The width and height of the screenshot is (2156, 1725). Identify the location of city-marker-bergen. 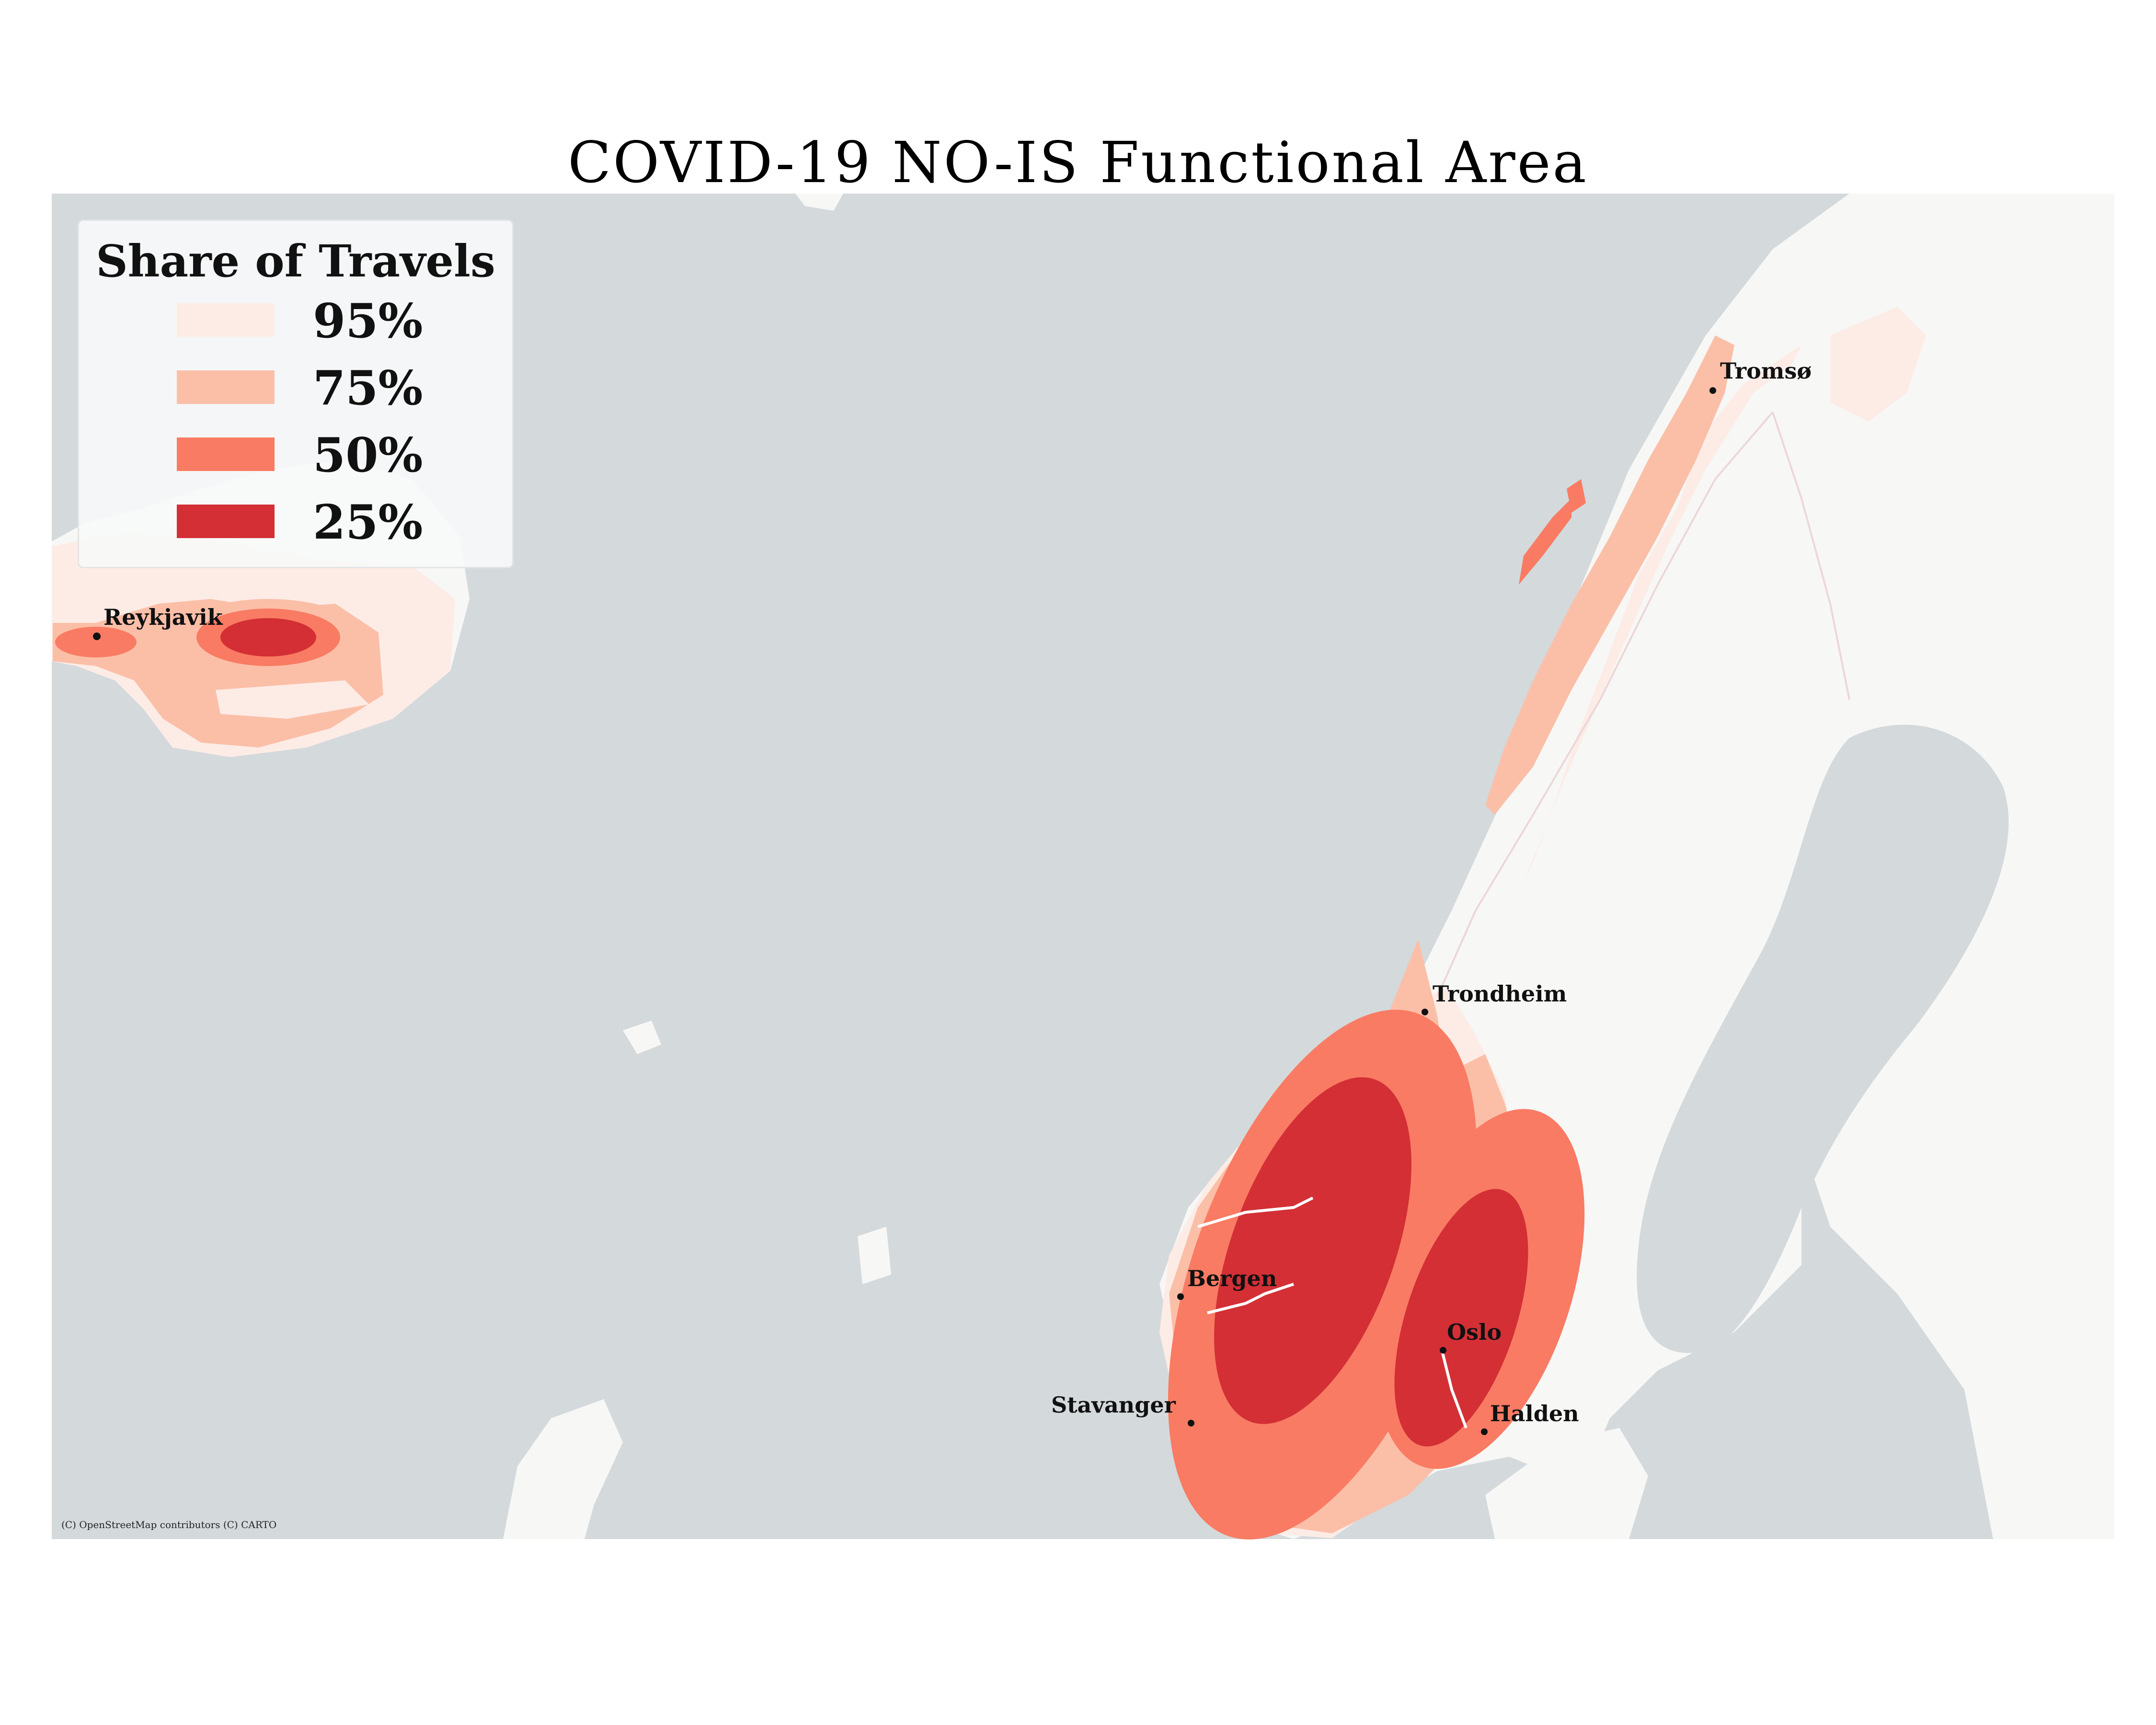
(1180, 1296).